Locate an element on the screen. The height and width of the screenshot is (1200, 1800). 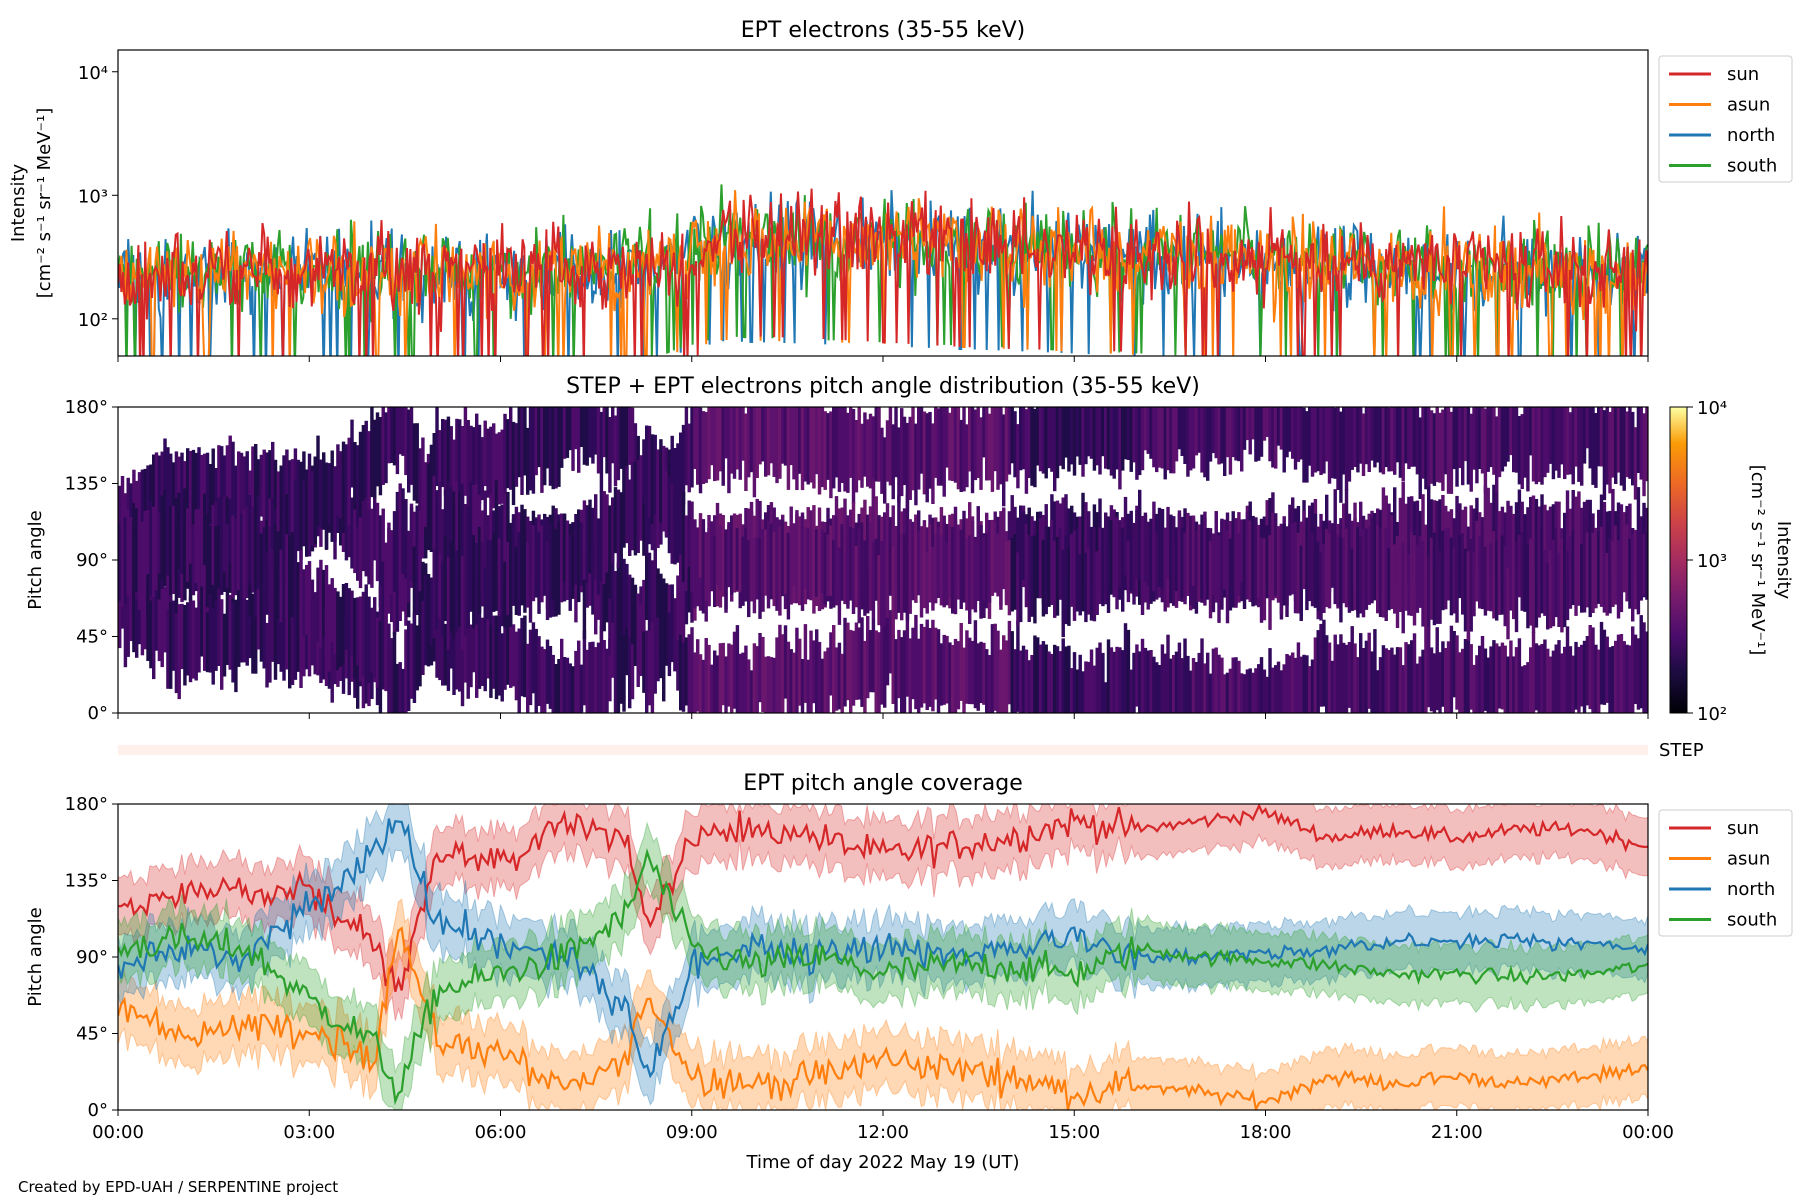
y-tick-label: 0° is located at coordinates (98, 1110).